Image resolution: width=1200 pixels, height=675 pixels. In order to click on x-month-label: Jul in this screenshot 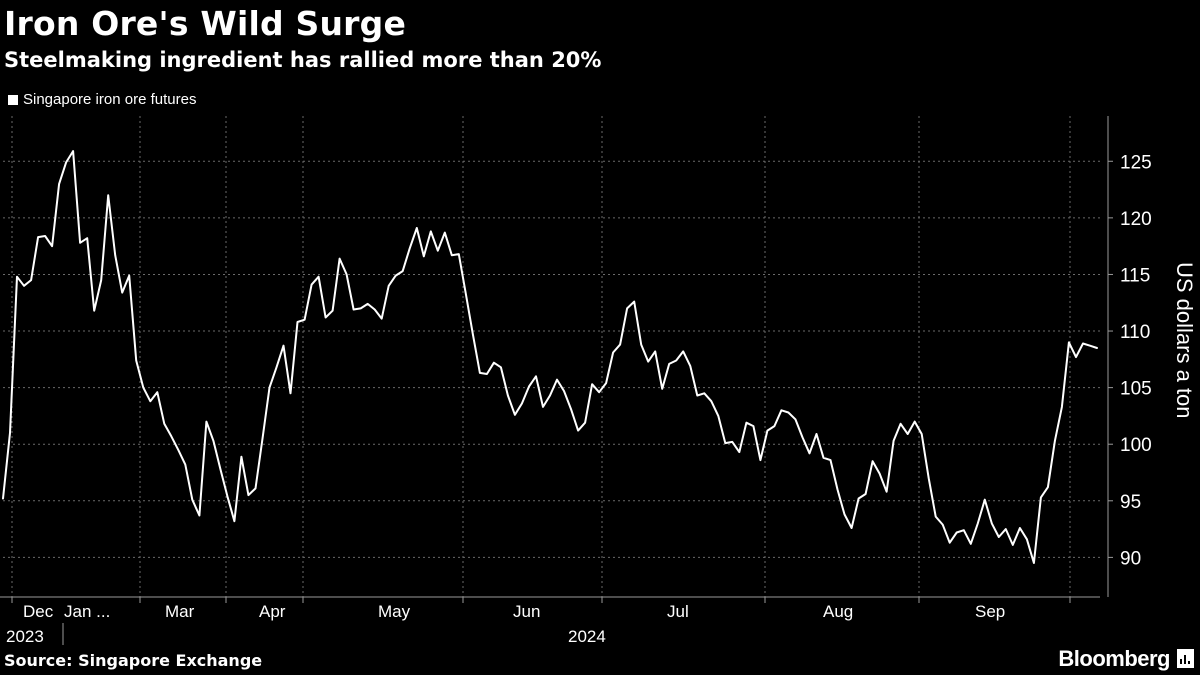, I will do `click(678, 611)`.